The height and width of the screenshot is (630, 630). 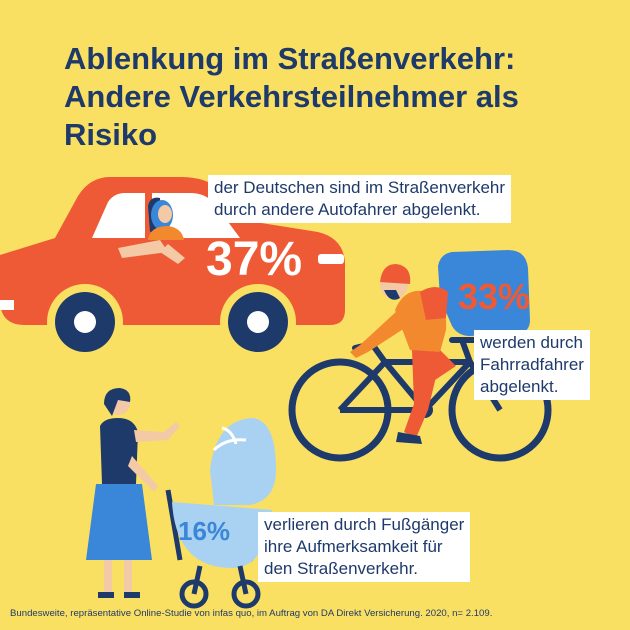 I want to click on car-stat-line-1: der Deutschen sind im Straßenverkehr, so click(x=360, y=187).